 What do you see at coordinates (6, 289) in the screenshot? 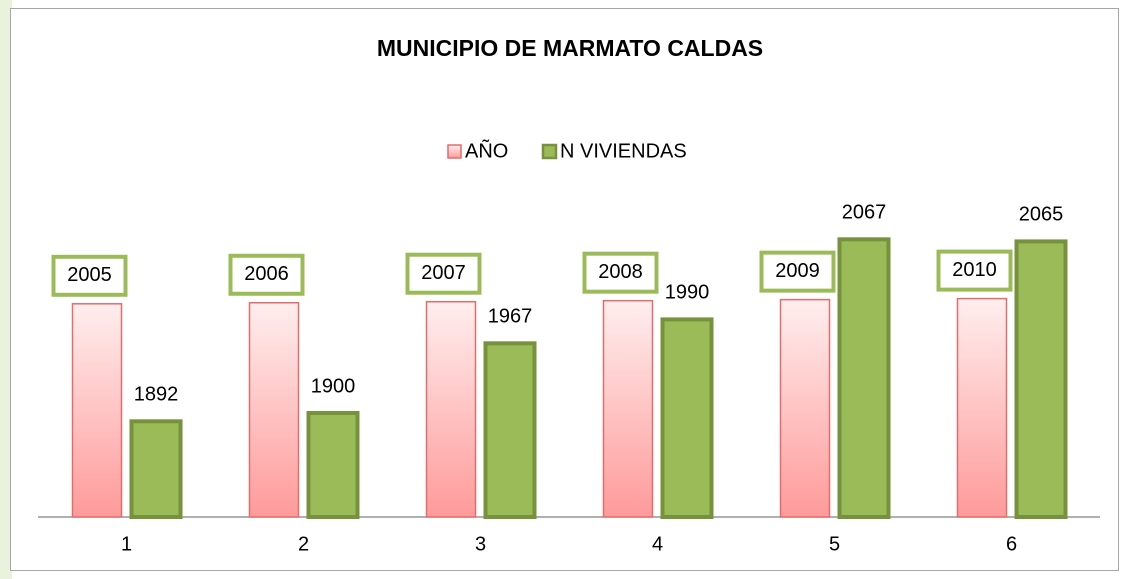
I see `side-panel` at bounding box center [6, 289].